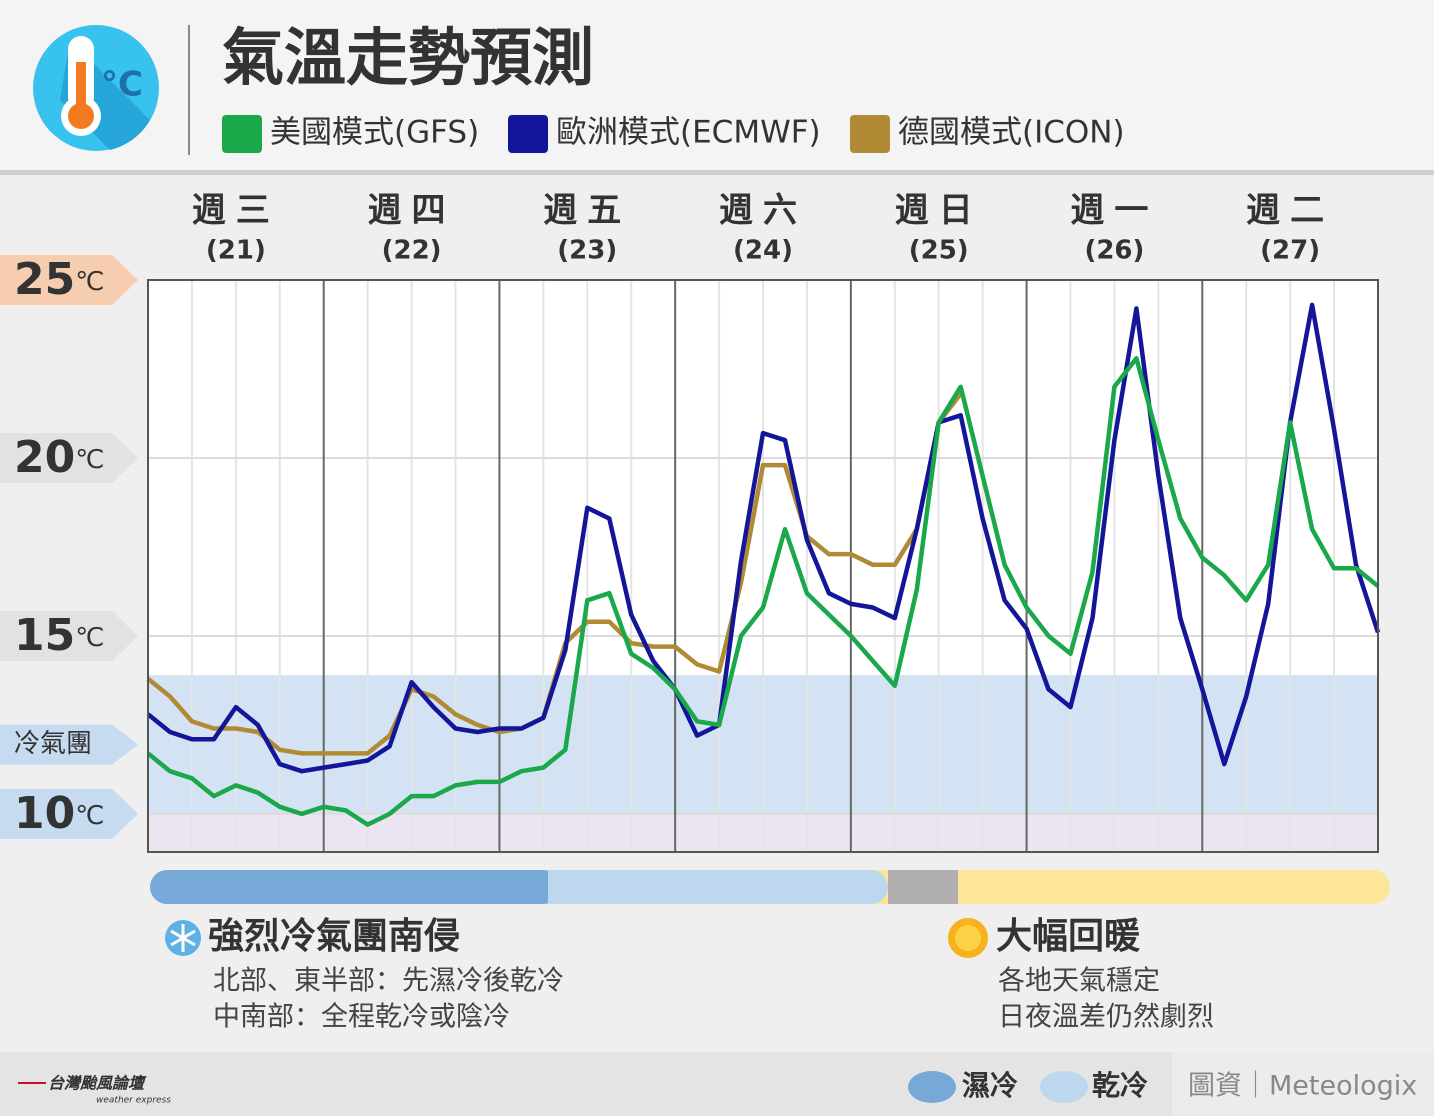 This screenshot has height=1116, width=1434. I want to click on x-tick-label: 週六, so click(763, 211).